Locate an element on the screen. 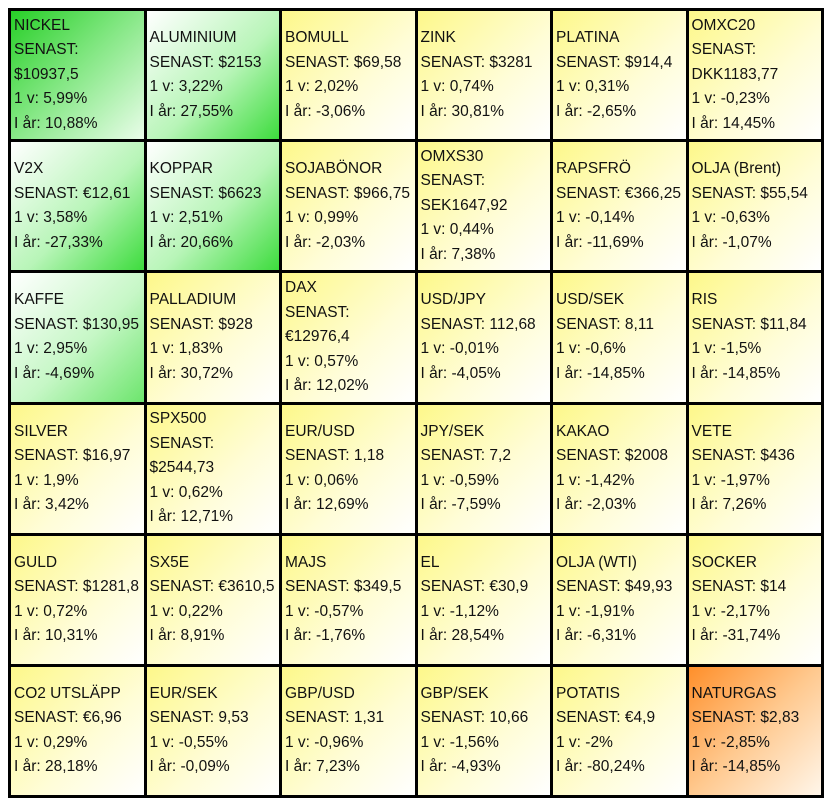  last-price-value: $1281,8 is located at coordinates (110, 587).